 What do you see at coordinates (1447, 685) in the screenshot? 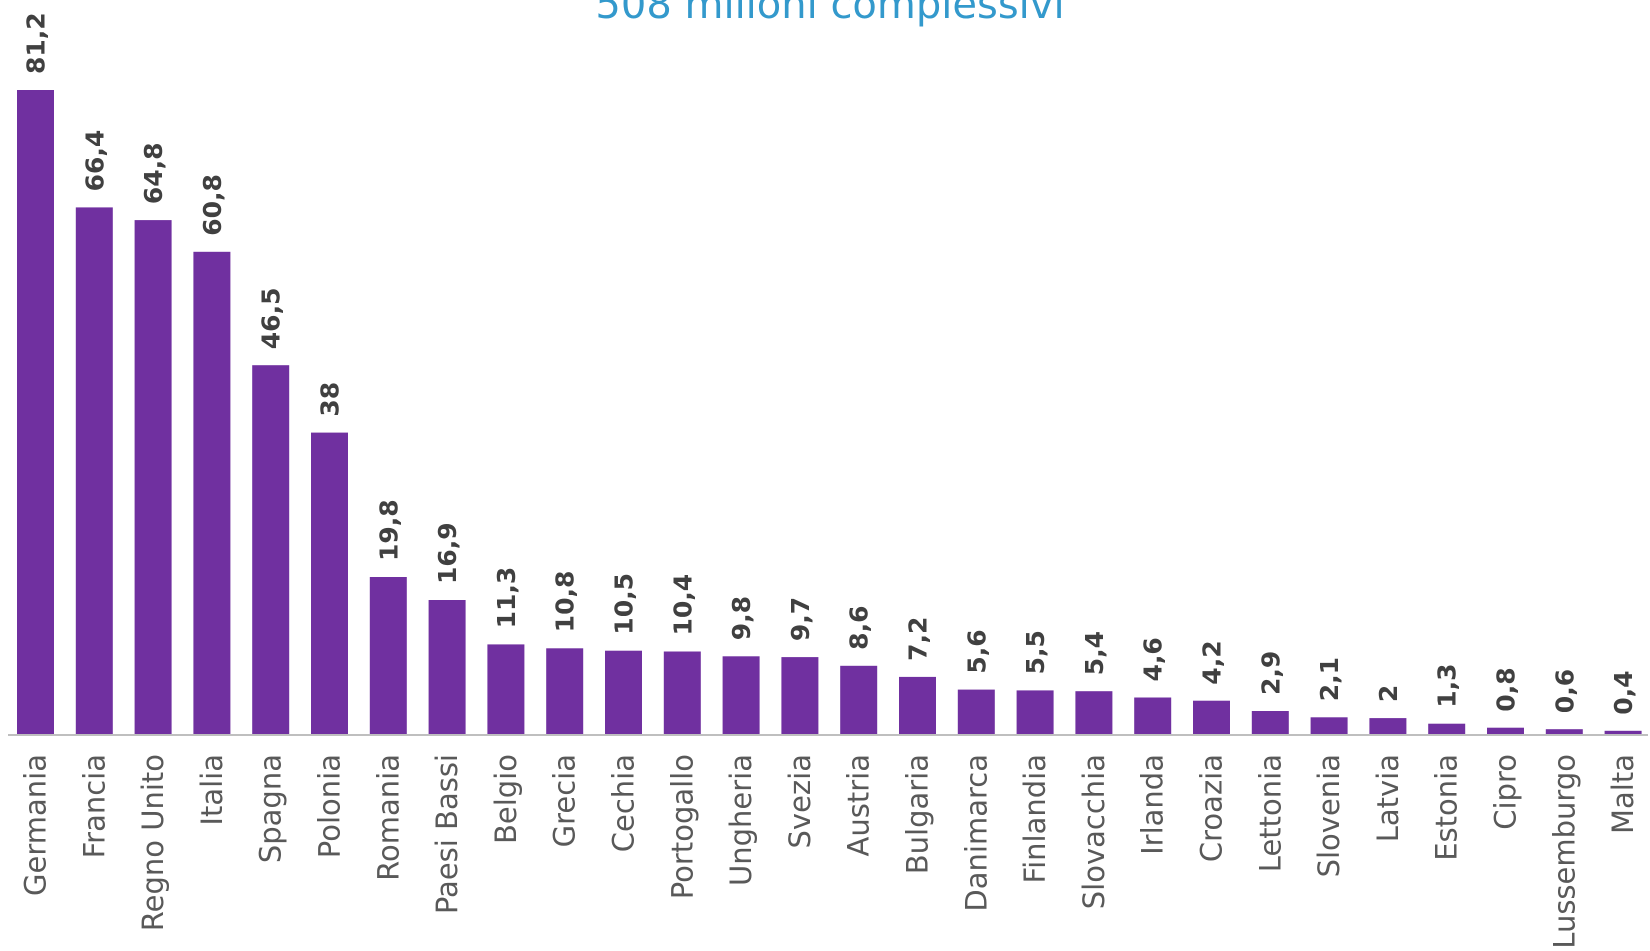
I see `data-label: 1,3` at bounding box center [1447, 685].